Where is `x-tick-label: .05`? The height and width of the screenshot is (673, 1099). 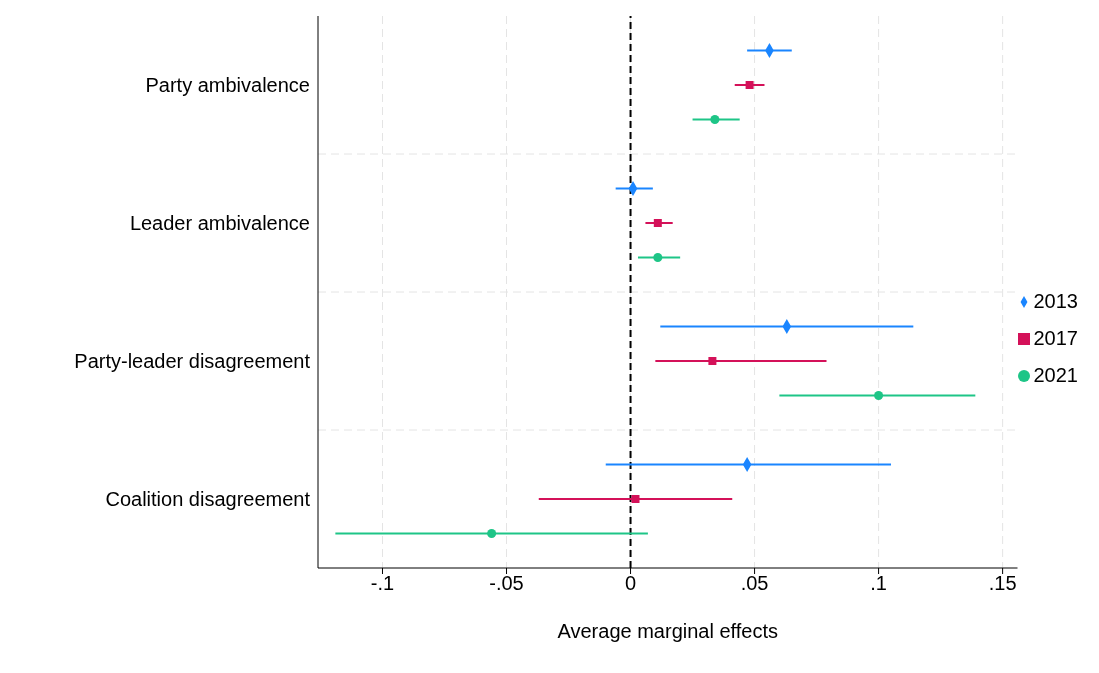
x-tick-label: .05 is located at coordinates (754, 583).